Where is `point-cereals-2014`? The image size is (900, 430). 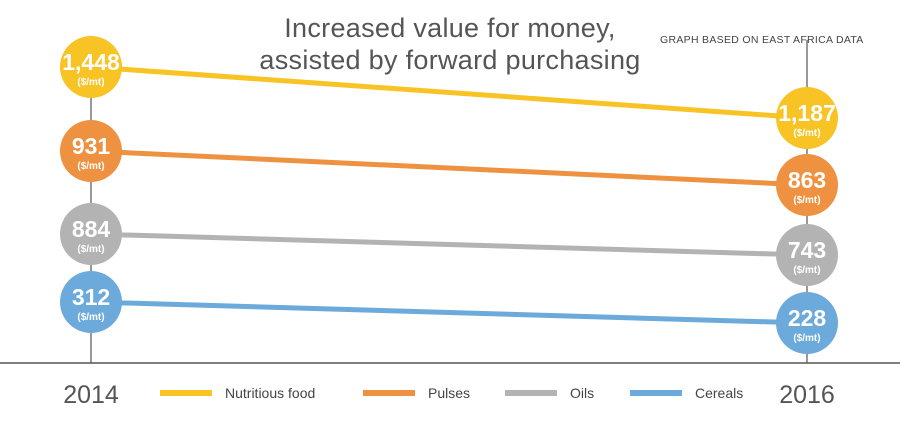 point-cereals-2014 is located at coordinates (91, 302).